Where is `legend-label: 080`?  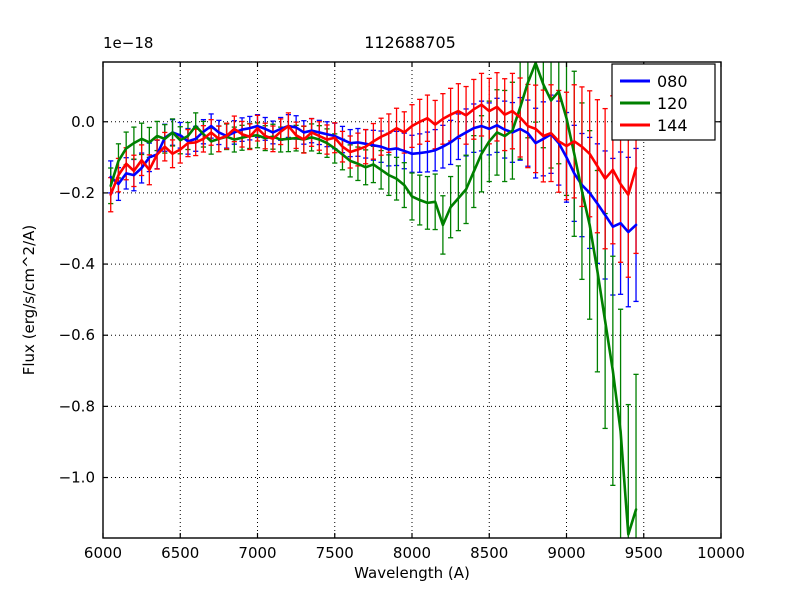
legend-label: 080 is located at coordinates (672, 81).